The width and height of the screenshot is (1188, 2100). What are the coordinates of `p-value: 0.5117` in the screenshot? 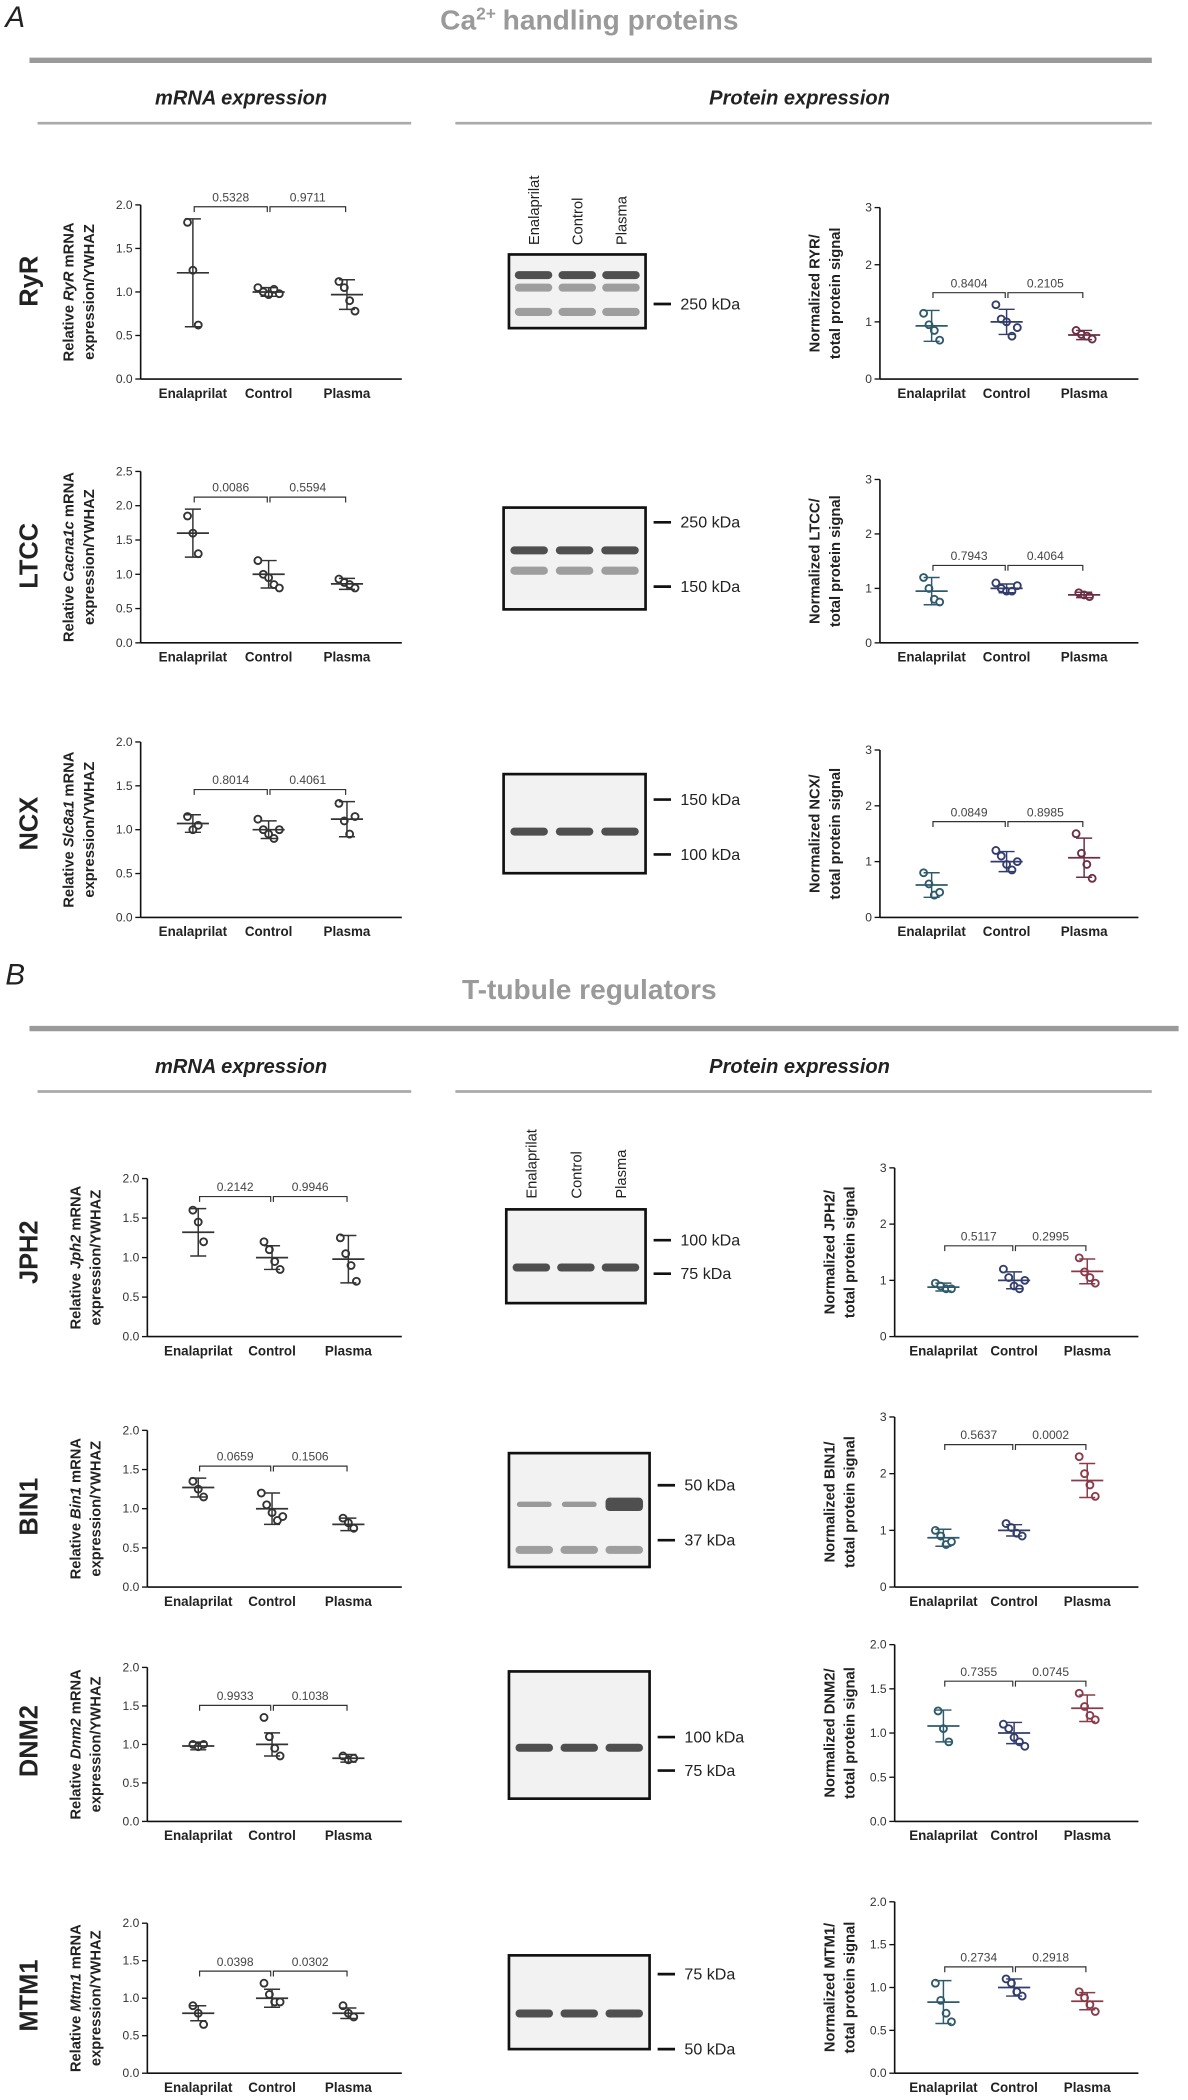 It's located at (979, 1236).